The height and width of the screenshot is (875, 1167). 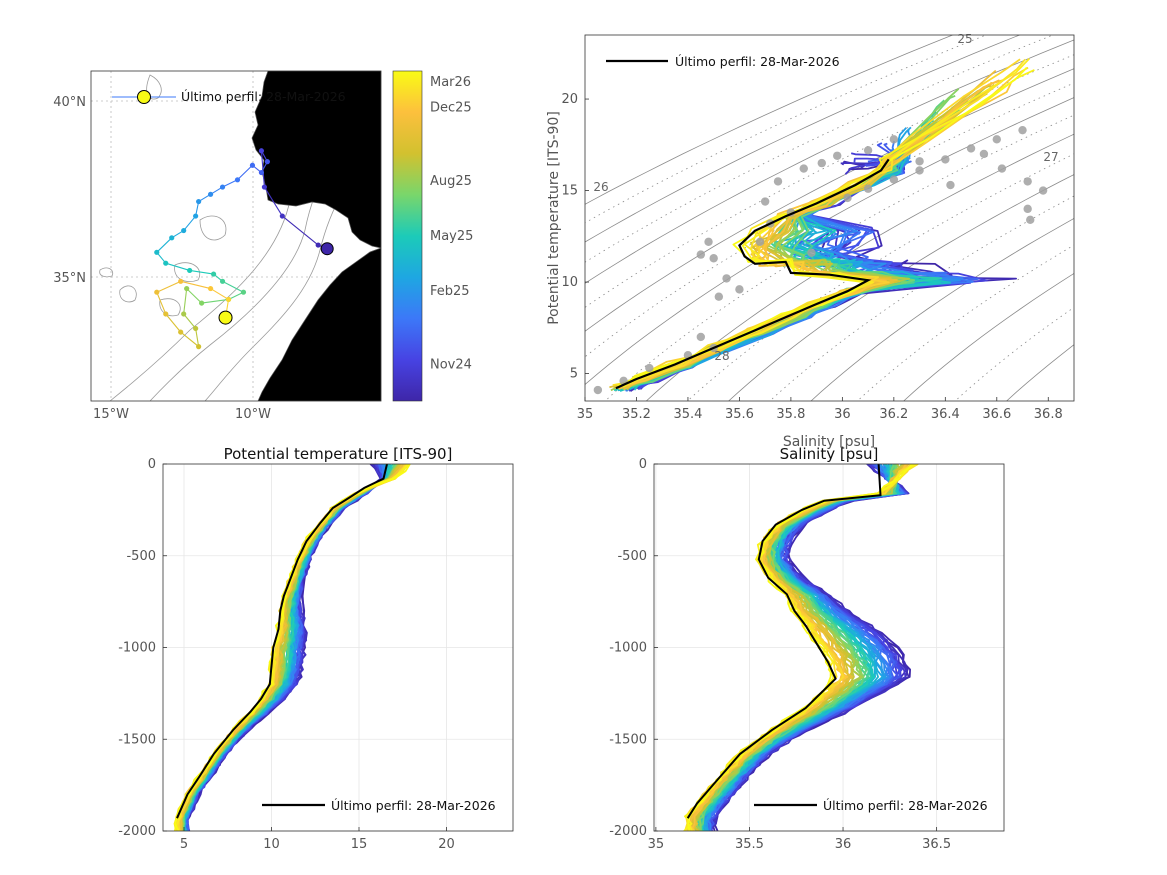 What do you see at coordinates (843, 844) in the screenshot?
I see `x-tick-label: 36` at bounding box center [843, 844].